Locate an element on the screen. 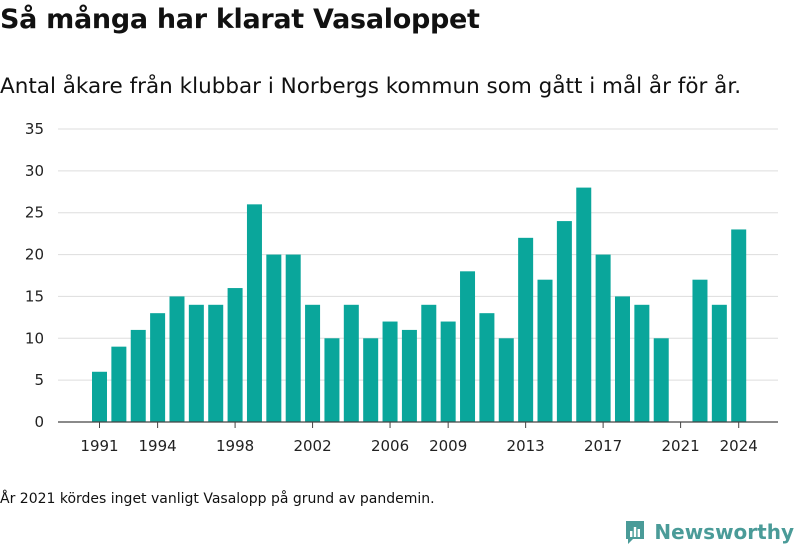  y-tick-label: 25 is located at coordinates (34, 213).